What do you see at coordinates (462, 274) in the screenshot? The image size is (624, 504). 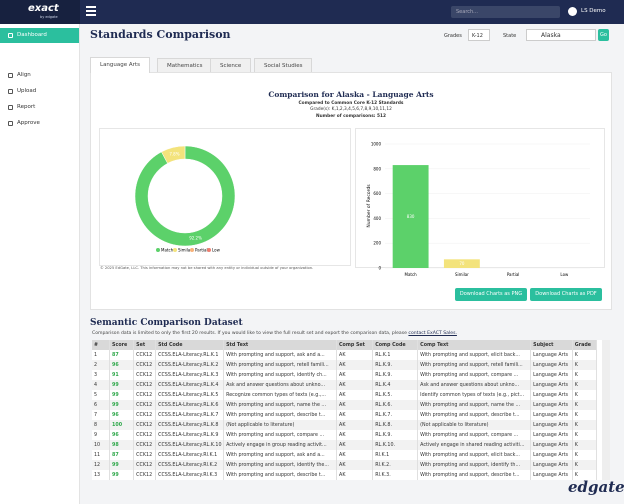 I see `x-tick-label: Similar` at bounding box center [462, 274].